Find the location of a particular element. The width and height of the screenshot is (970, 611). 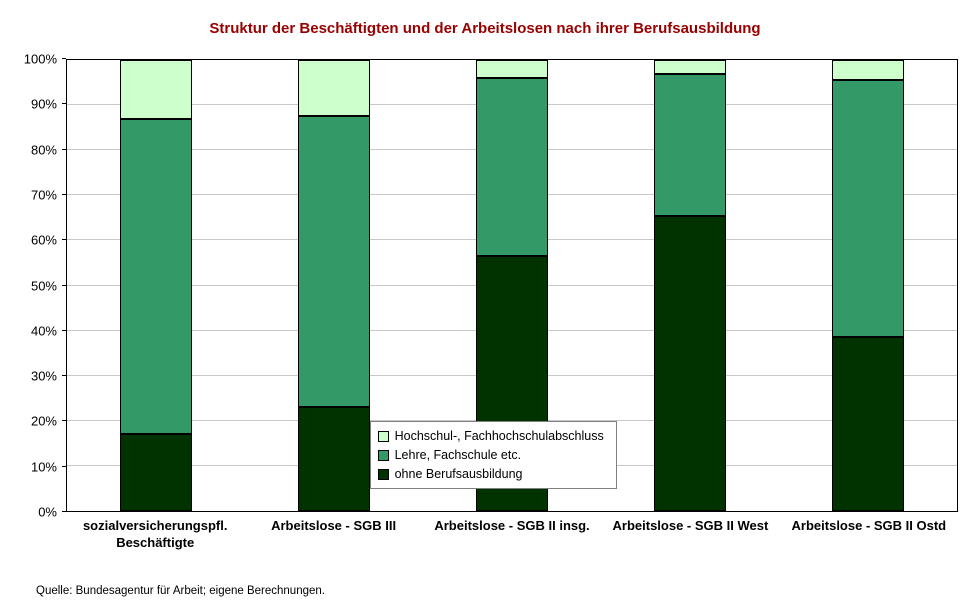

legend-item: Lehre, Fachschule etc. is located at coordinates (490, 455).